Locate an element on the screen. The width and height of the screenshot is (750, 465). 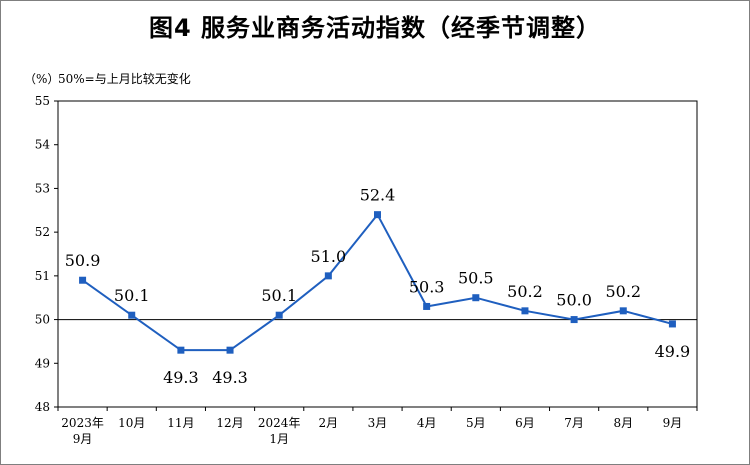
y-tick-label: 55 is located at coordinates (42, 101).